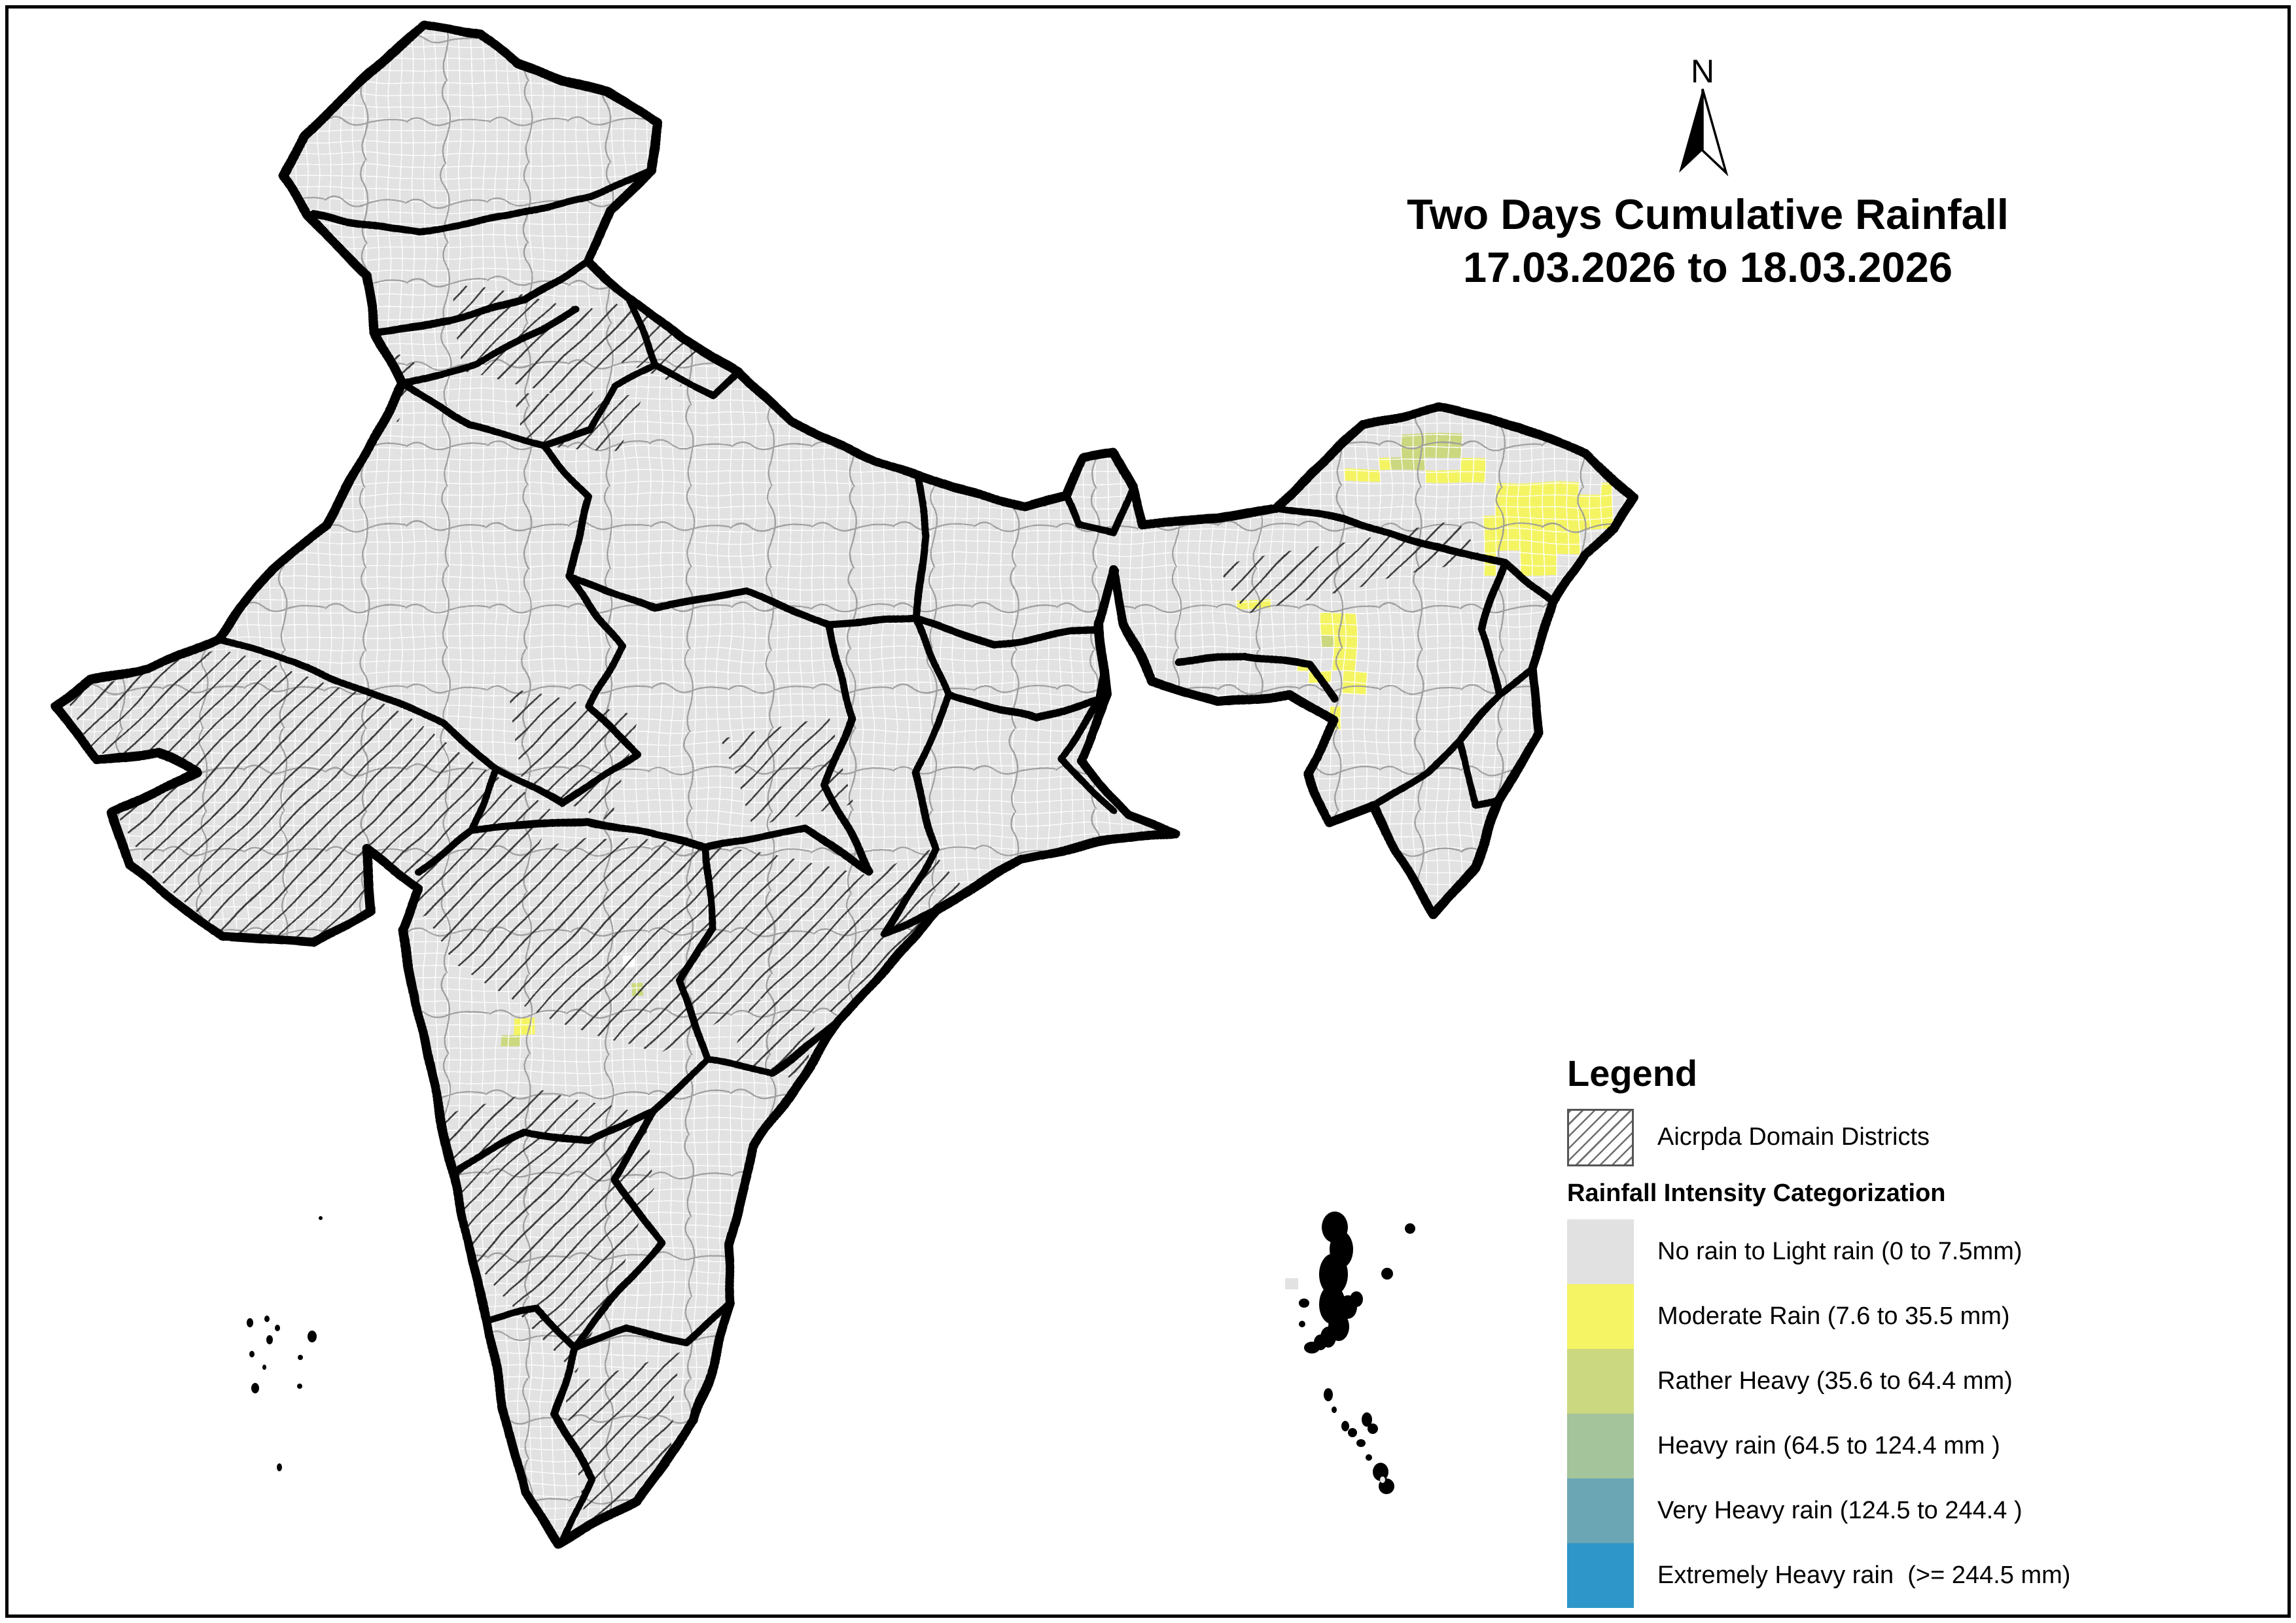 The height and width of the screenshot is (1623, 2296). Describe the element at coordinates (1793, 1137) in the screenshot. I see `legend-item-label: Aicrpda Domain Districts` at that location.